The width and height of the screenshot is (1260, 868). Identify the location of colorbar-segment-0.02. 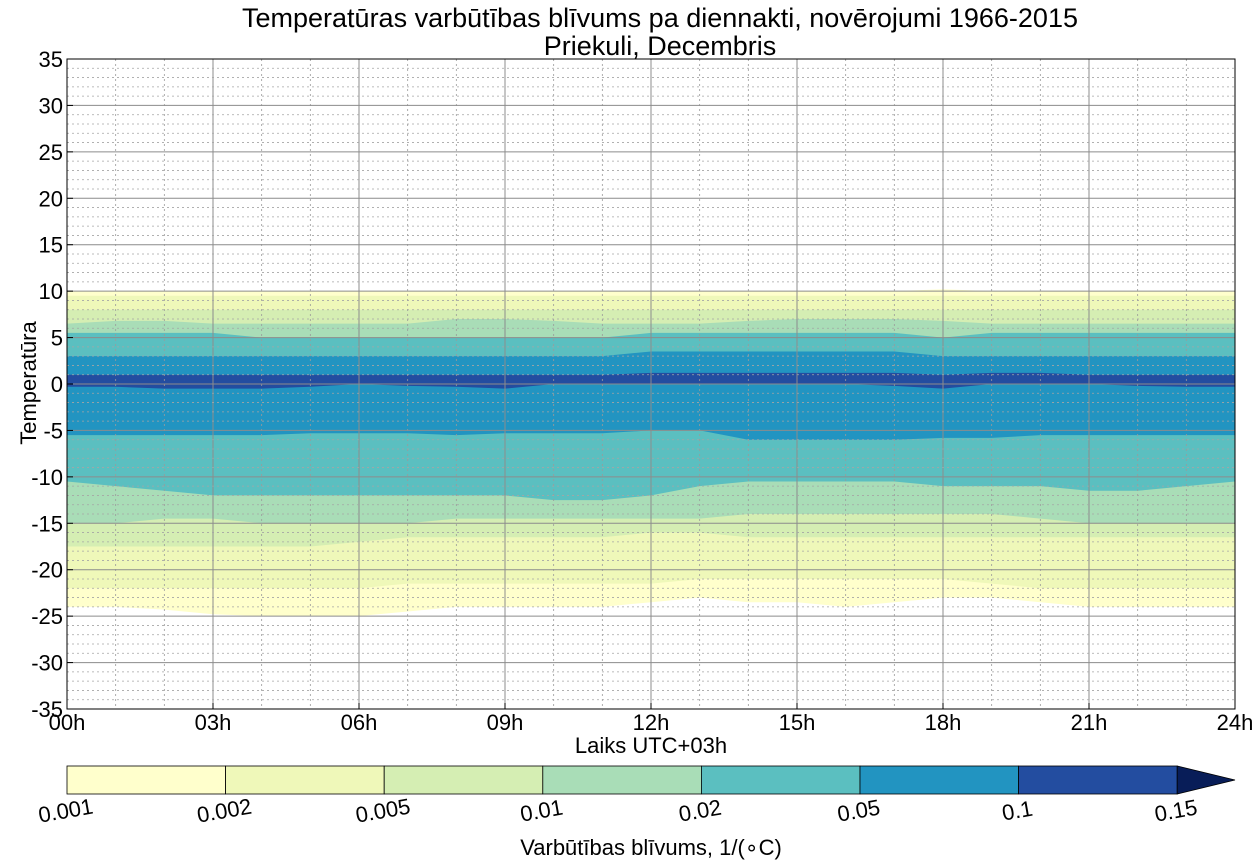
(781, 780).